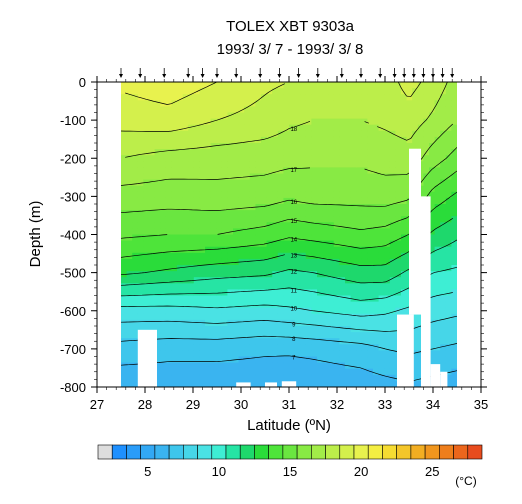  What do you see at coordinates (337, 404) in the screenshot?
I see `x-tick-label: 32` at bounding box center [337, 404].